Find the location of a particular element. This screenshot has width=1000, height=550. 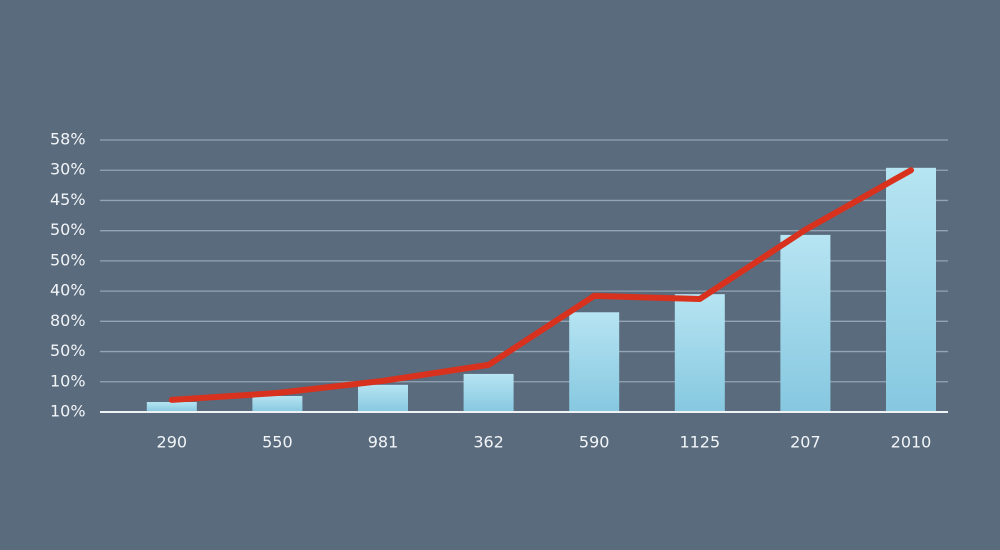

y-tick-label: 40% is located at coordinates (68, 290).